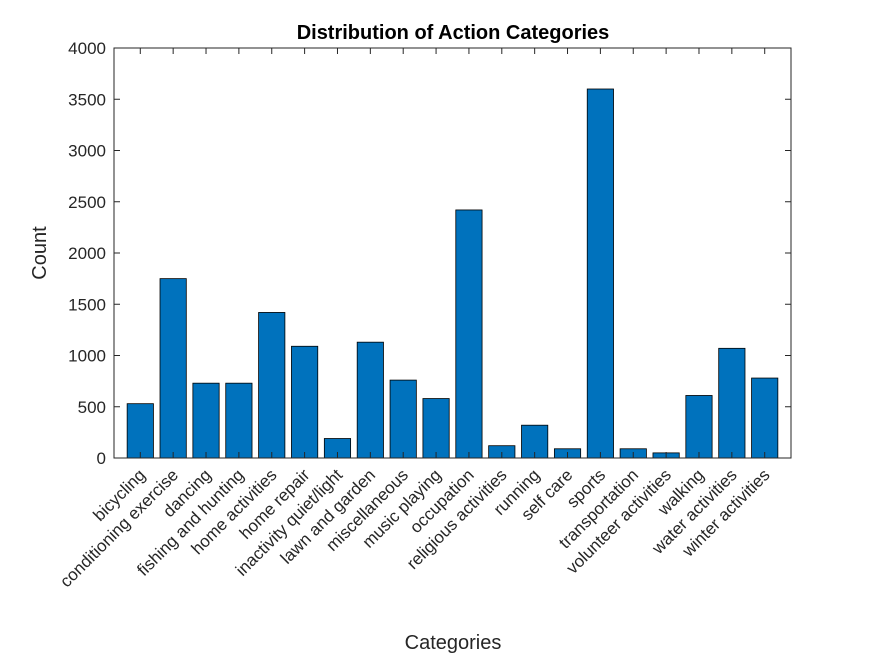 The height and width of the screenshot is (656, 875). Describe the element at coordinates (453, 33) in the screenshot. I see `chart-title: Distribution of Action Categories` at that location.